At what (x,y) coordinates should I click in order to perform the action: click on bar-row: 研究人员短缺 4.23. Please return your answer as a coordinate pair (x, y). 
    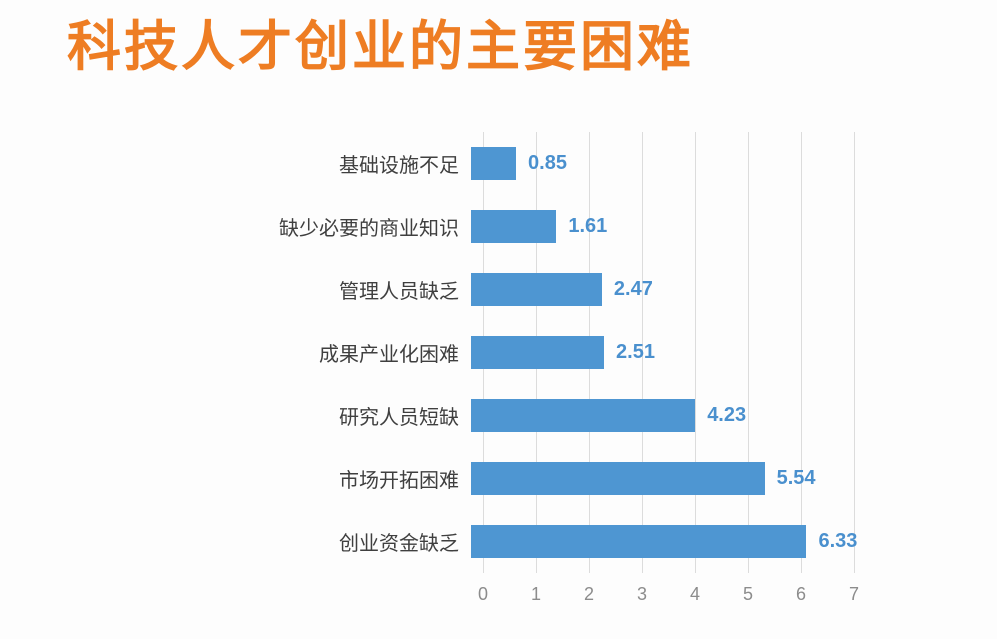
    Looking at the image, I should click on (498, 415).